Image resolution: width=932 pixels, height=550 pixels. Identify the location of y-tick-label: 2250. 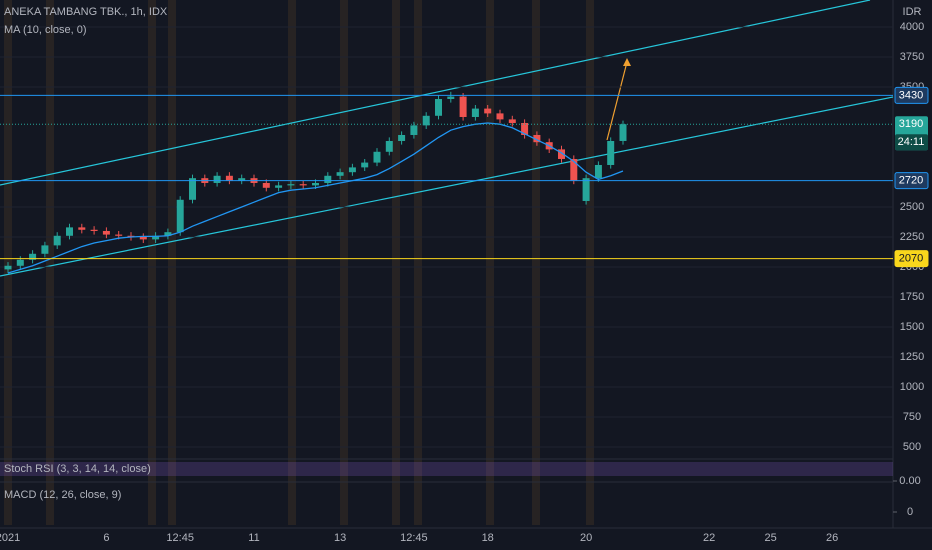
(912, 237).